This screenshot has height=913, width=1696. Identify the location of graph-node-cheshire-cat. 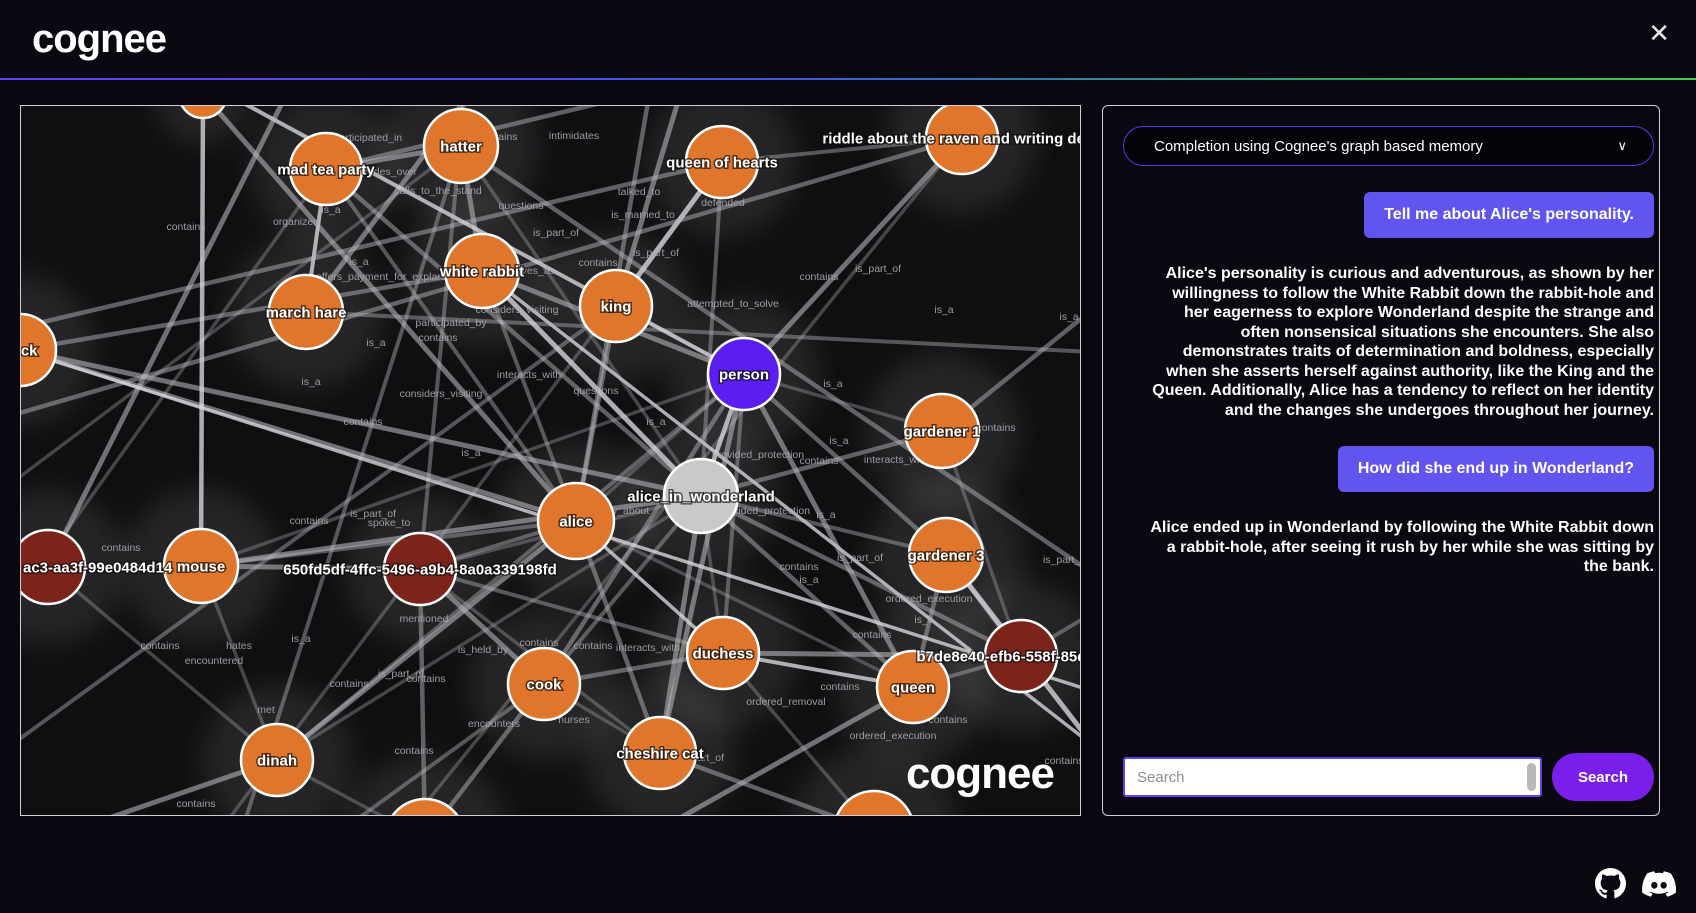
(660, 753).